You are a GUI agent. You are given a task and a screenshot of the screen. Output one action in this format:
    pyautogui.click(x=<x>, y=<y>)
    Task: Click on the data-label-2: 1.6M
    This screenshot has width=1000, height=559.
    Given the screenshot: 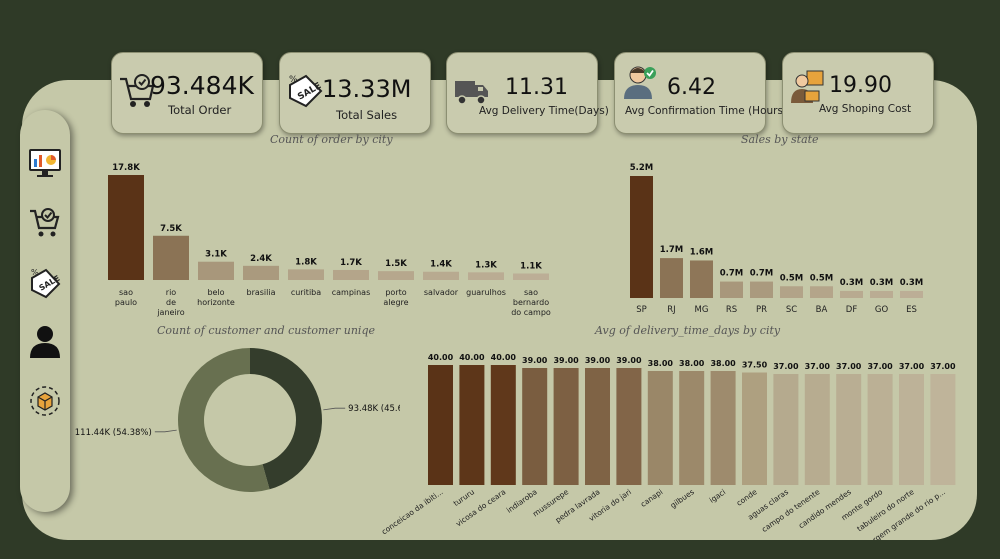 What is the action you would take?
    pyautogui.click(x=702, y=252)
    